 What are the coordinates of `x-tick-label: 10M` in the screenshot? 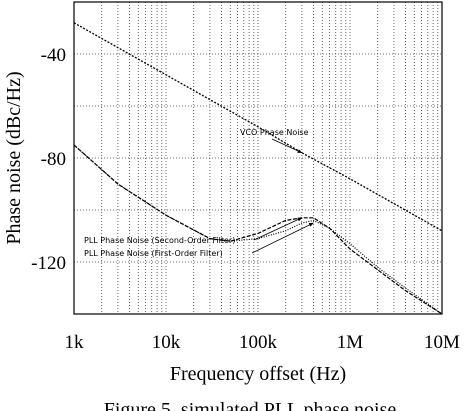 It's located at (442, 342).